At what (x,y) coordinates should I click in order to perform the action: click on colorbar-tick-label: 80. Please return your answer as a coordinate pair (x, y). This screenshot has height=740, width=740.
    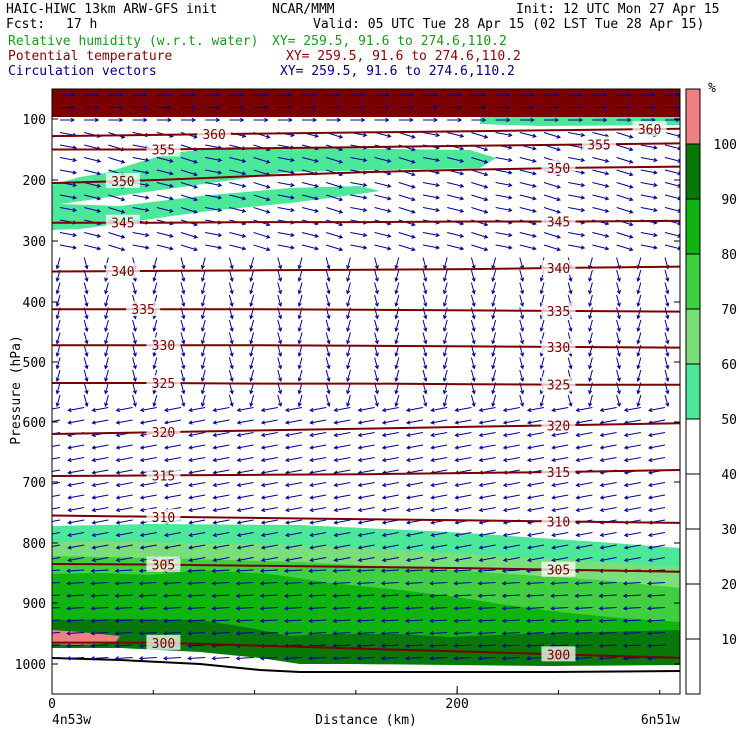
    Looking at the image, I should click on (729, 255).